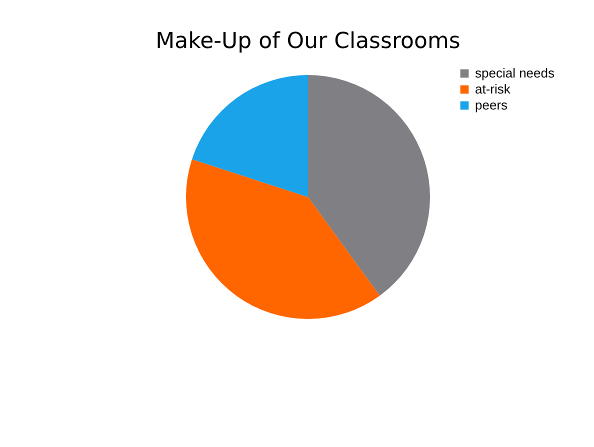 The width and height of the screenshot is (594, 447). I want to click on legend-label: at-risk, so click(493, 89).